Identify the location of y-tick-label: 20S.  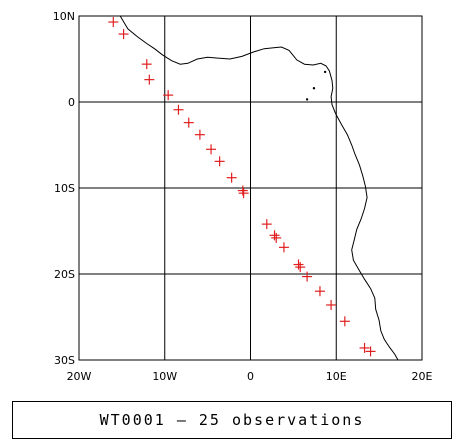
(64, 274).